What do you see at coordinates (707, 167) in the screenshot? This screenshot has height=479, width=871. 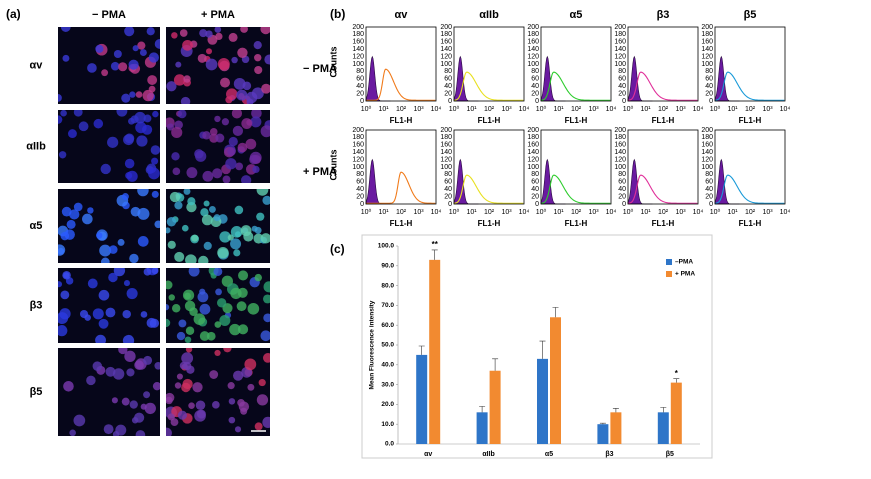 I see `y-tick-label: 100` at bounding box center [707, 167].